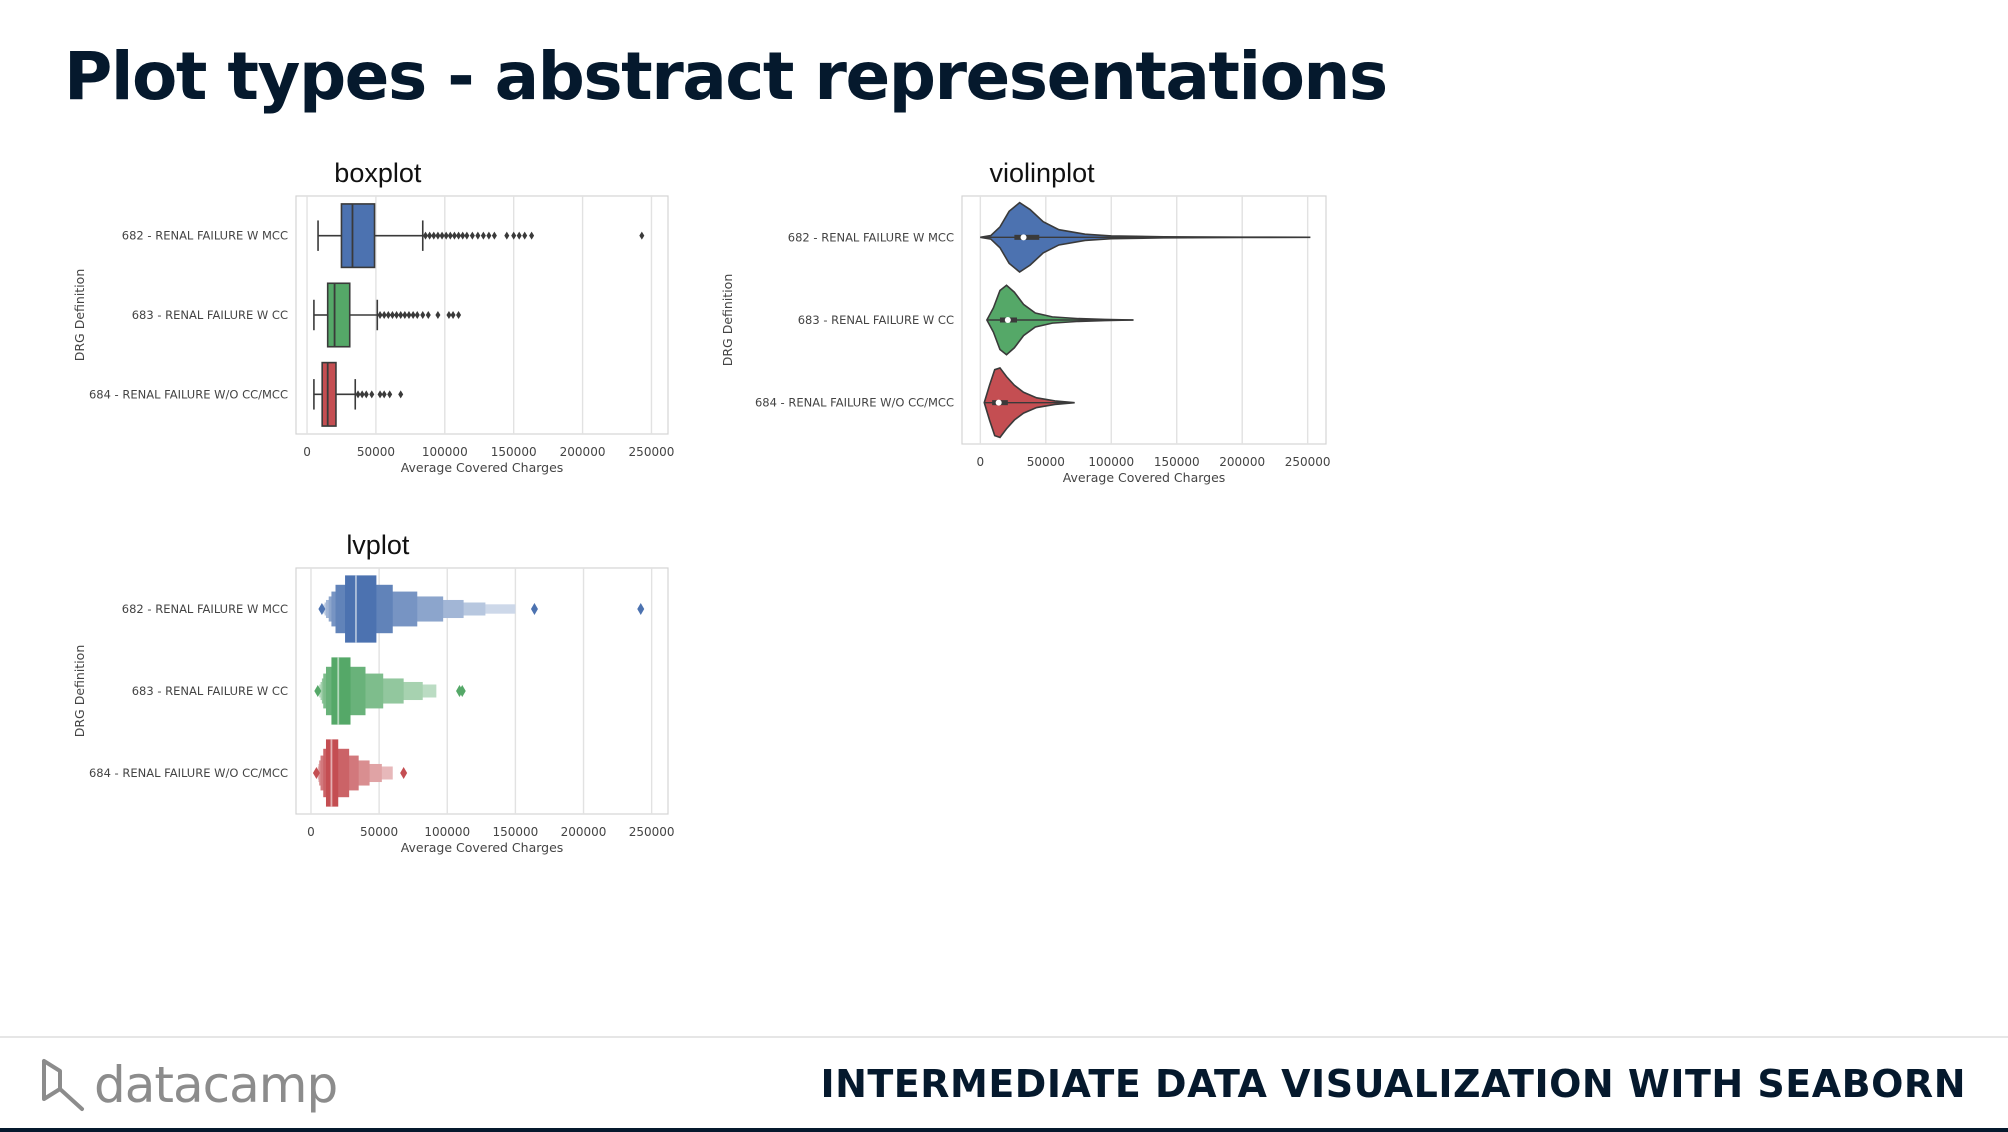  I want to click on chart-title: boxplot, so click(378, 173).